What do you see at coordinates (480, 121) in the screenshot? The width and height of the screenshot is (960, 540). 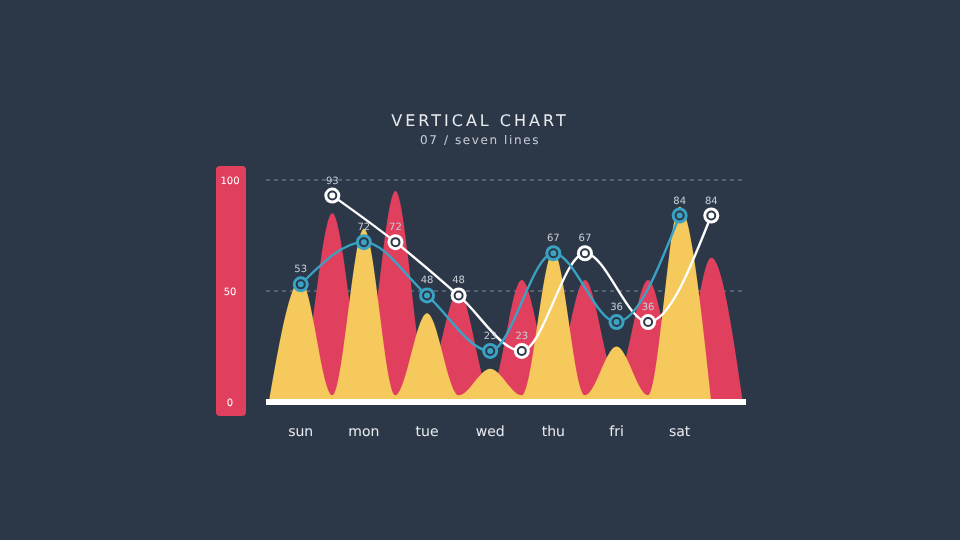 I see `chart-title: VERTICAL CHART` at bounding box center [480, 121].